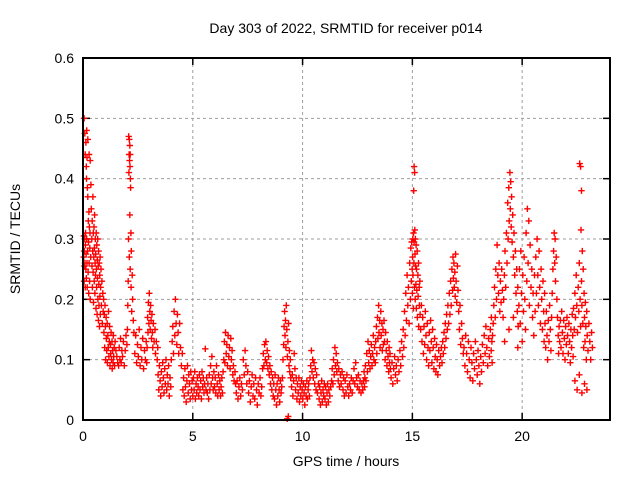  What do you see at coordinates (70, 420) in the screenshot?
I see `y-tick-label: 0` at bounding box center [70, 420].